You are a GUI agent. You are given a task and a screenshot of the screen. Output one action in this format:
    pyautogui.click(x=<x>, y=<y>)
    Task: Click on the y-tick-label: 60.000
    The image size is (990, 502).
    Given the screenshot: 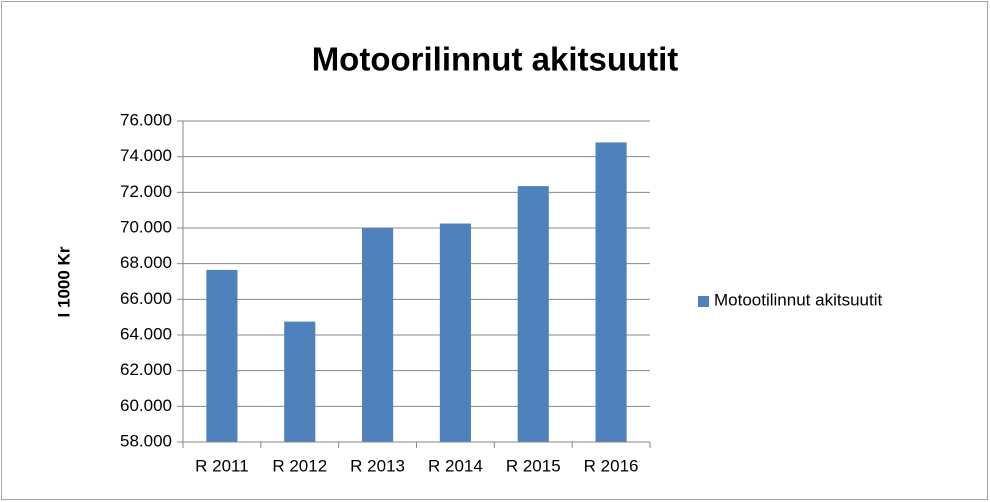 What is the action you would take?
    pyautogui.click(x=146, y=405)
    